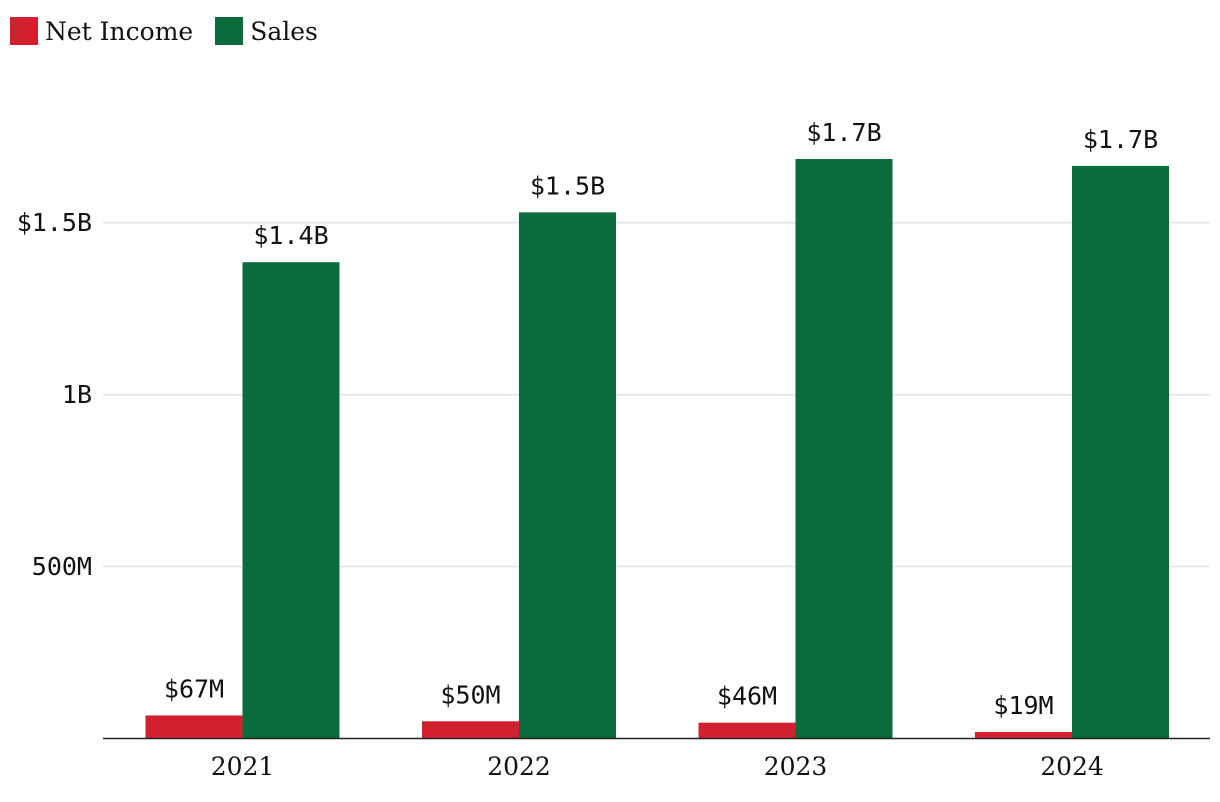  What do you see at coordinates (1023, 735) in the screenshot?
I see `bar-net-income-2024` at bounding box center [1023, 735].